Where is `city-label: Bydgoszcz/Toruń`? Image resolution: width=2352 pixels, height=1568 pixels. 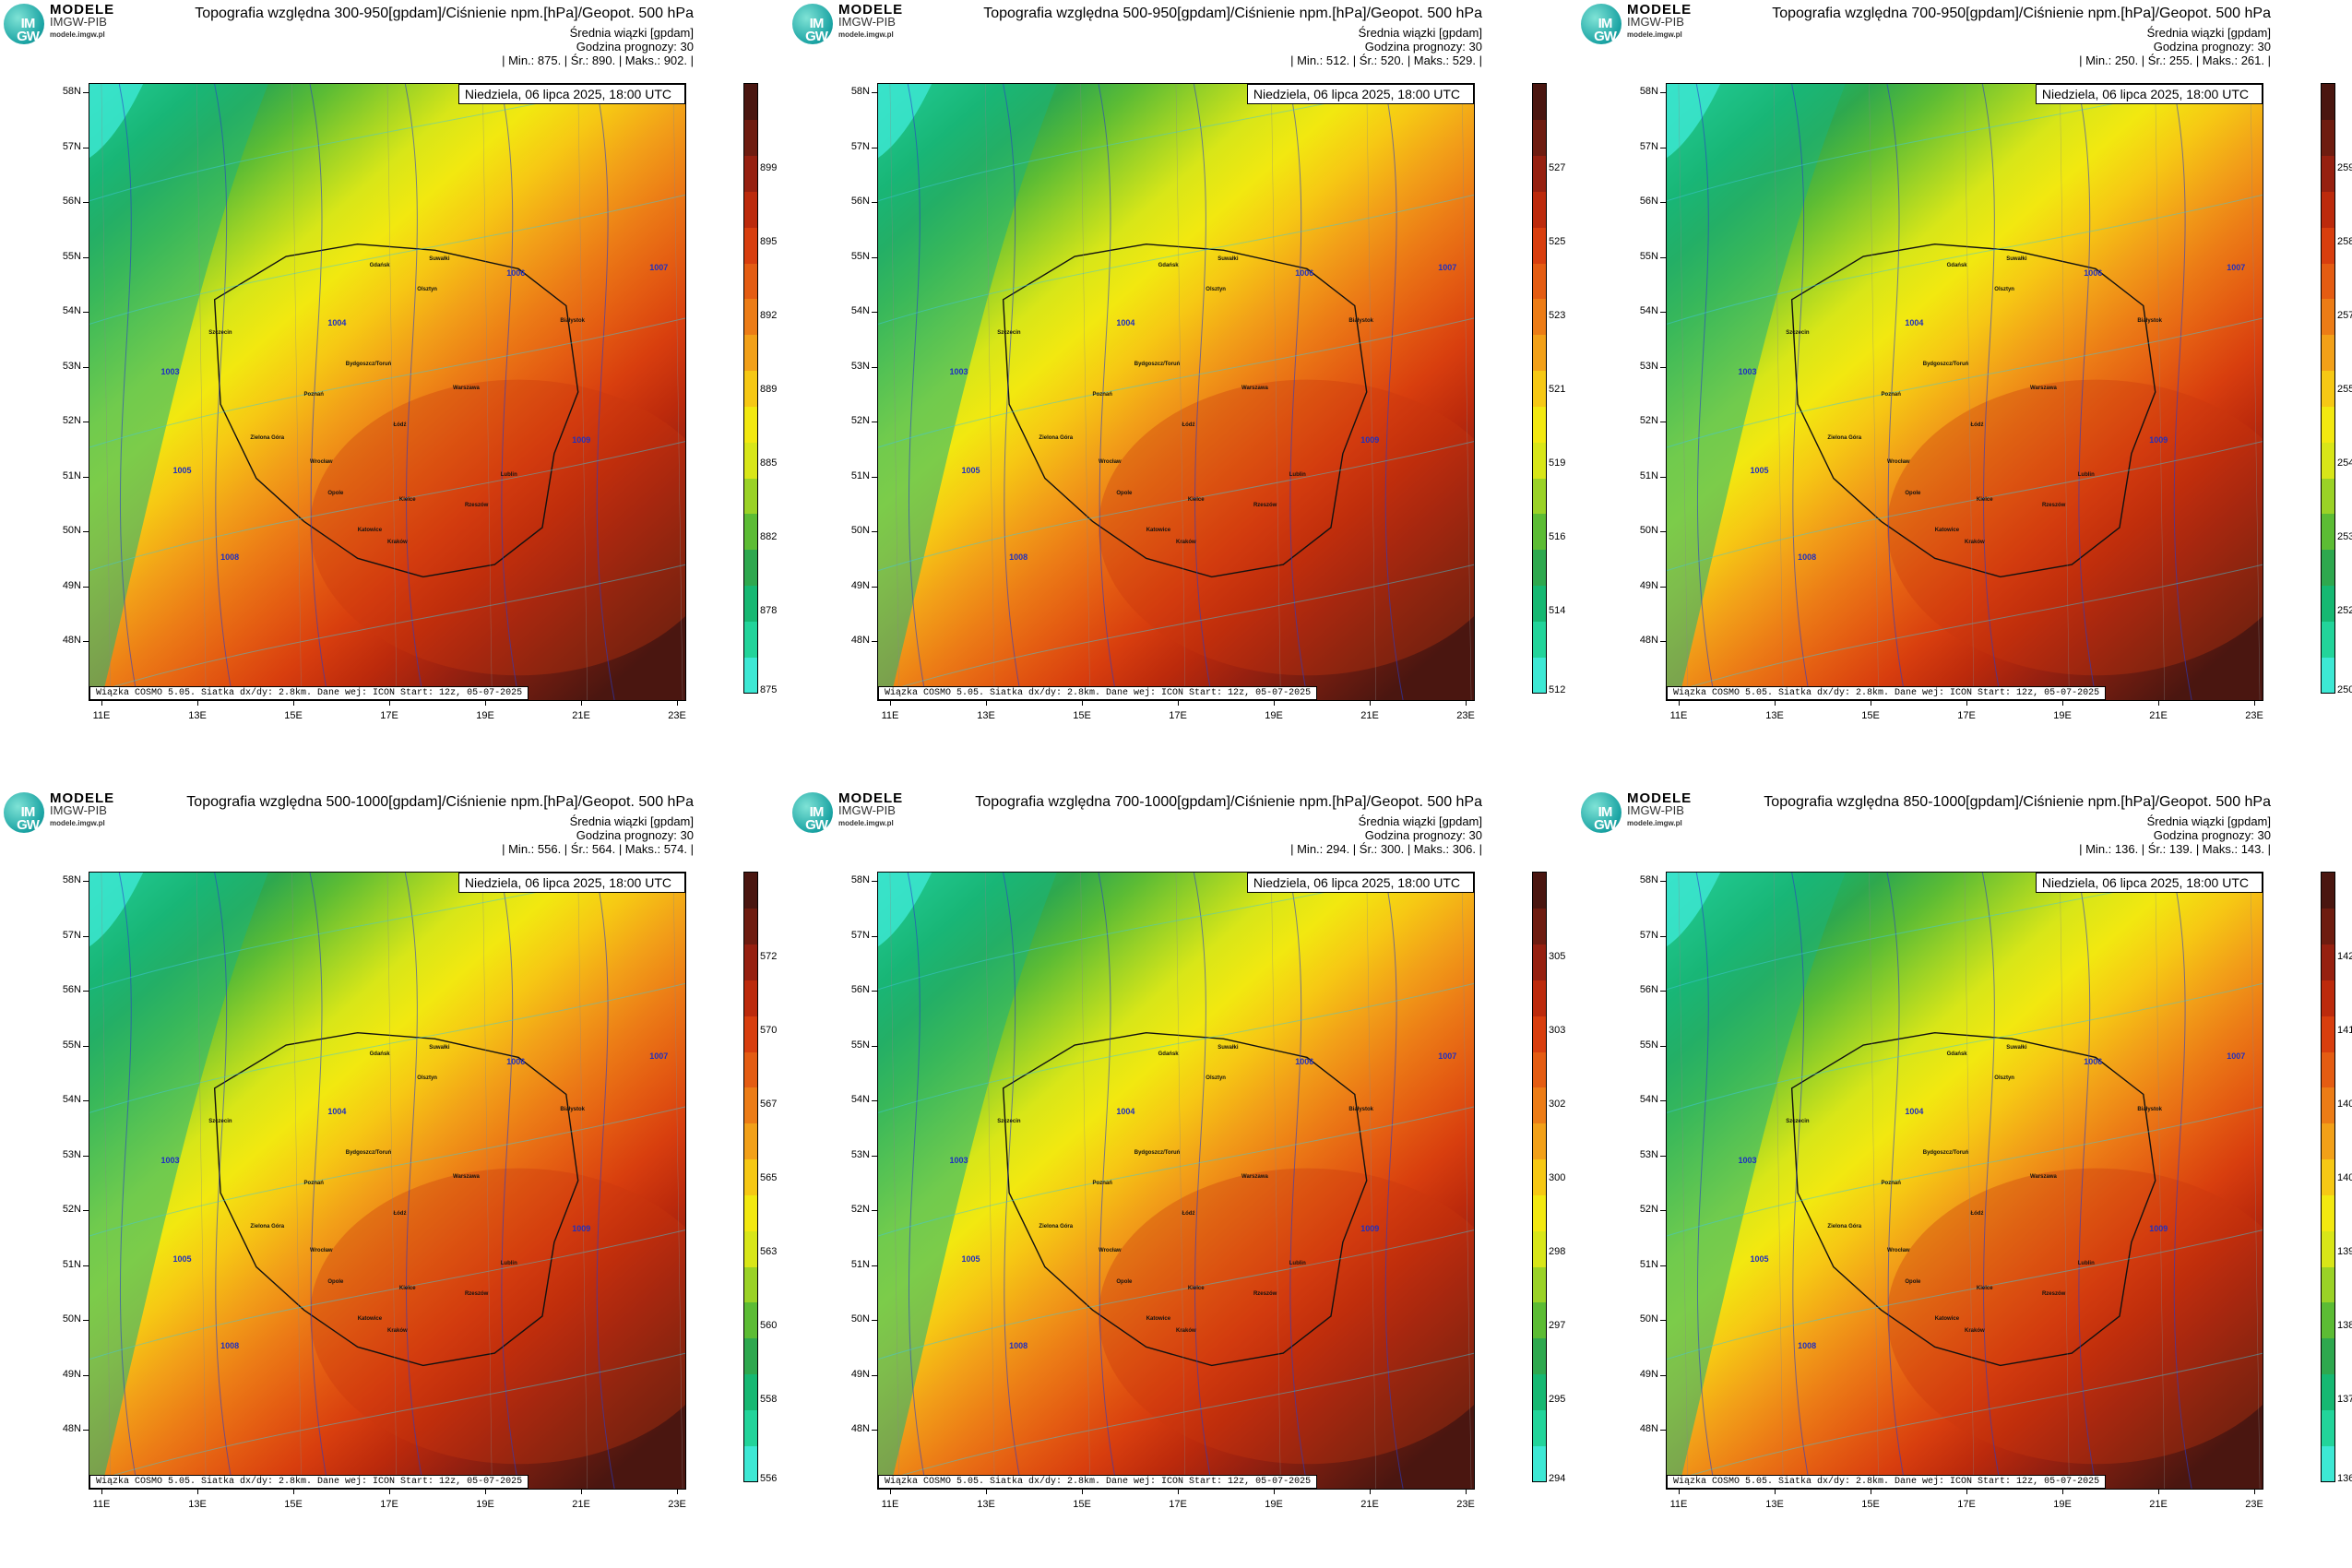 city-label: Bydgoszcz/Toruń is located at coordinates (368, 364).